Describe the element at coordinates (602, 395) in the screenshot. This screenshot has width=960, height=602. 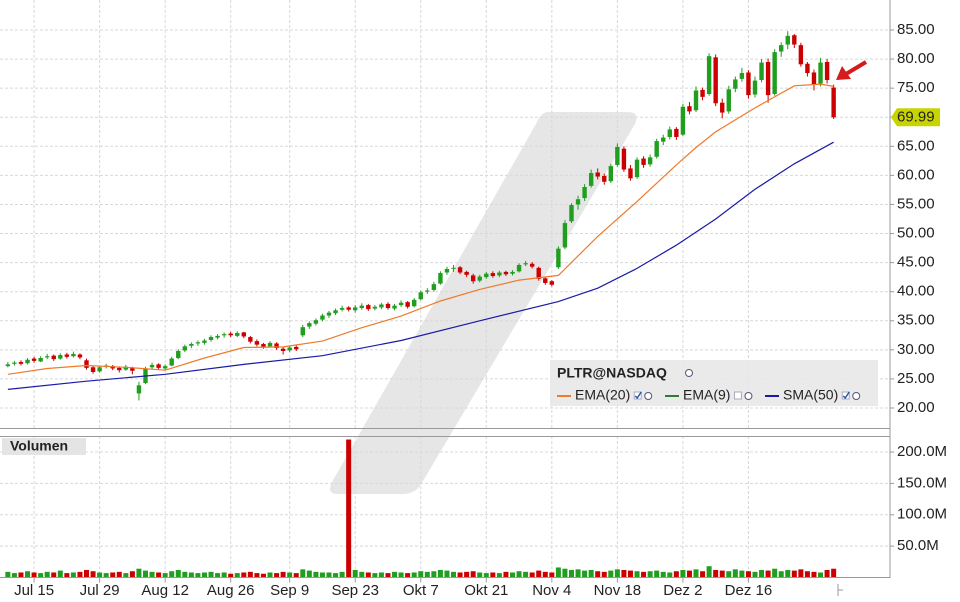
I see `legend-label: EMA(20)` at that location.